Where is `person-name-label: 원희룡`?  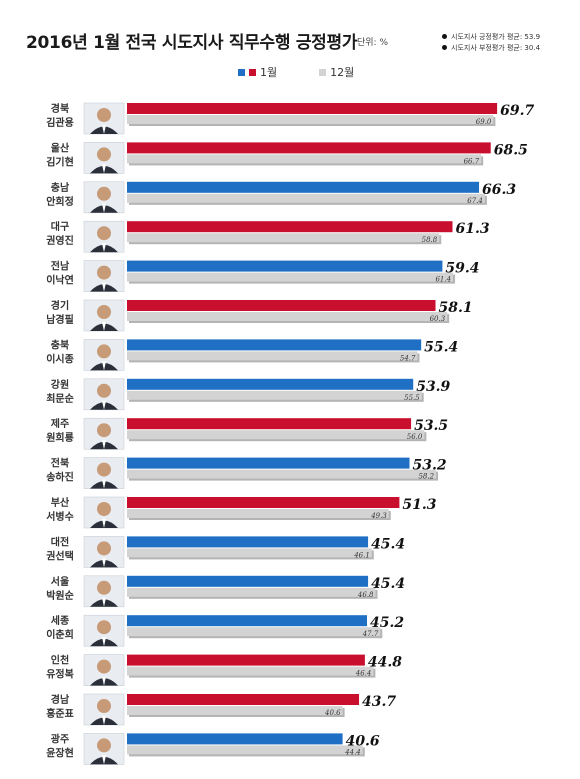 person-name-label: 원희룡 is located at coordinates (60, 437).